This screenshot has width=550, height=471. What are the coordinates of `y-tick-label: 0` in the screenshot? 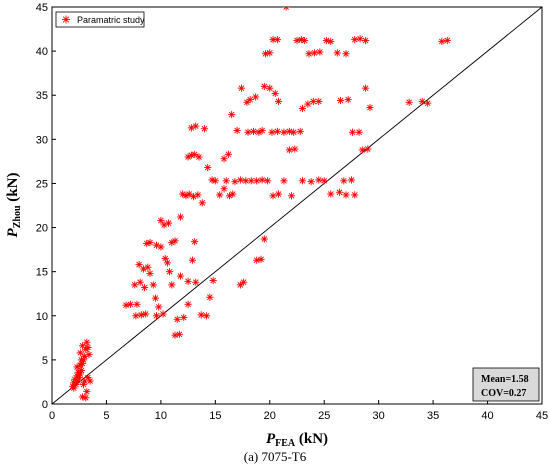 It's located at (45, 405).